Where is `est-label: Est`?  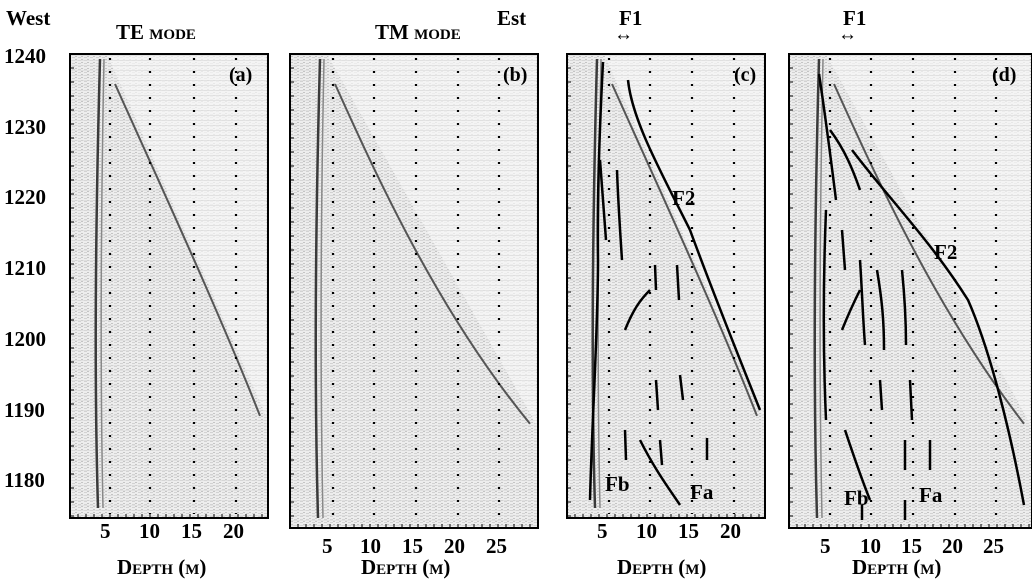 est-label: Est is located at coordinates (512, 18).